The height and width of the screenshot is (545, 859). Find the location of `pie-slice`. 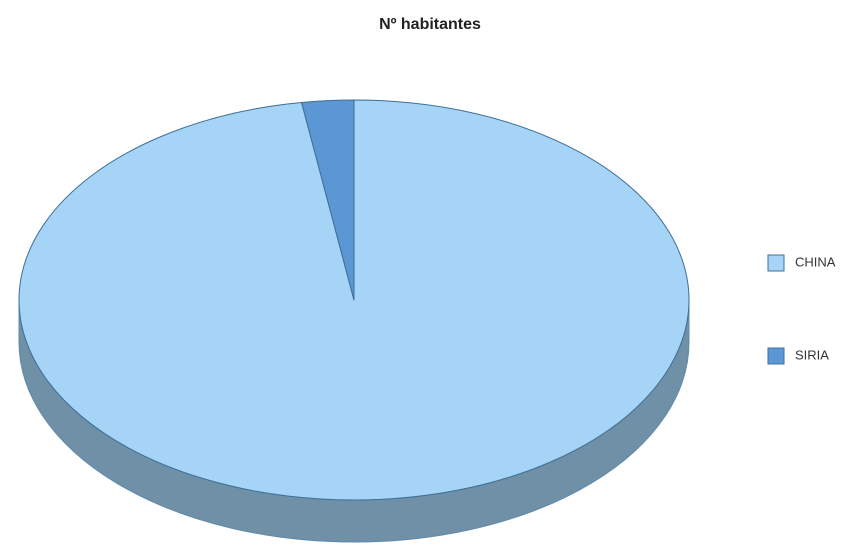

pie-slice is located at coordinates (328, 200).